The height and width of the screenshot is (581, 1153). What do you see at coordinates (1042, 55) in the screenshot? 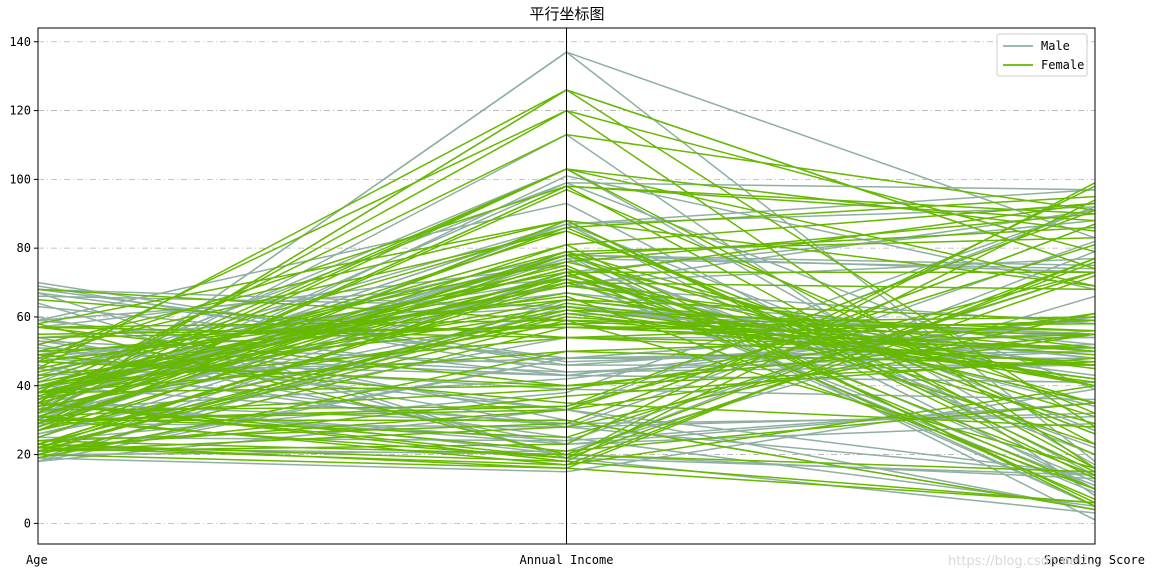
I see `legend: Male Female` at bounding box center [1042, 55].